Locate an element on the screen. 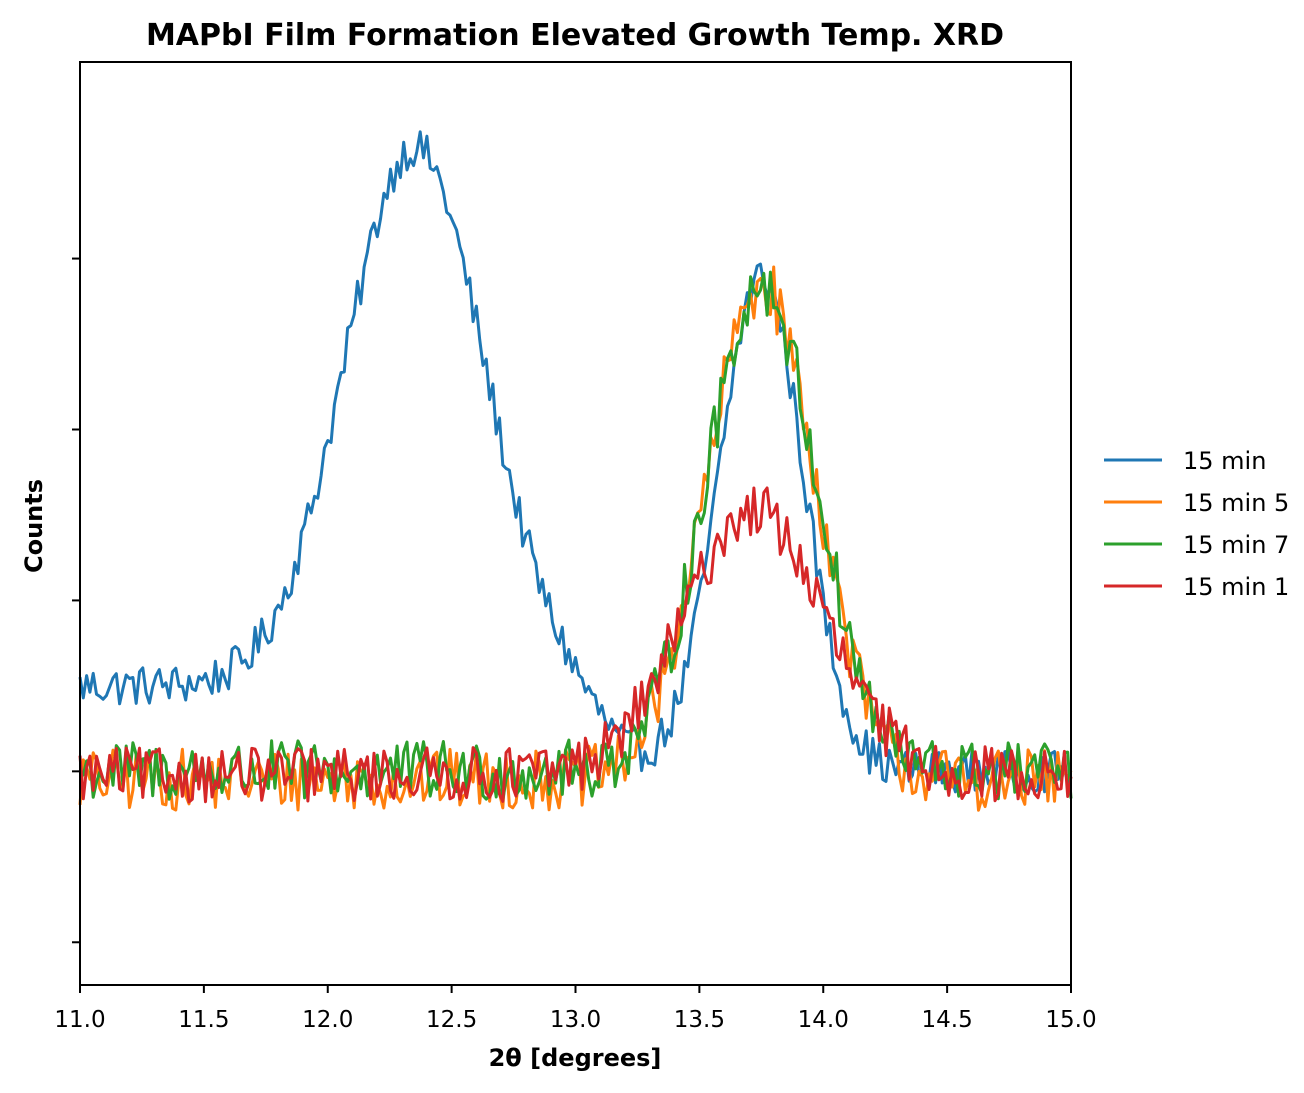 Image resolution: width=1304 pixels, height=1093 pixels. x-axis-label: 2θ [degrees] is located at coordinates (575, 1058).